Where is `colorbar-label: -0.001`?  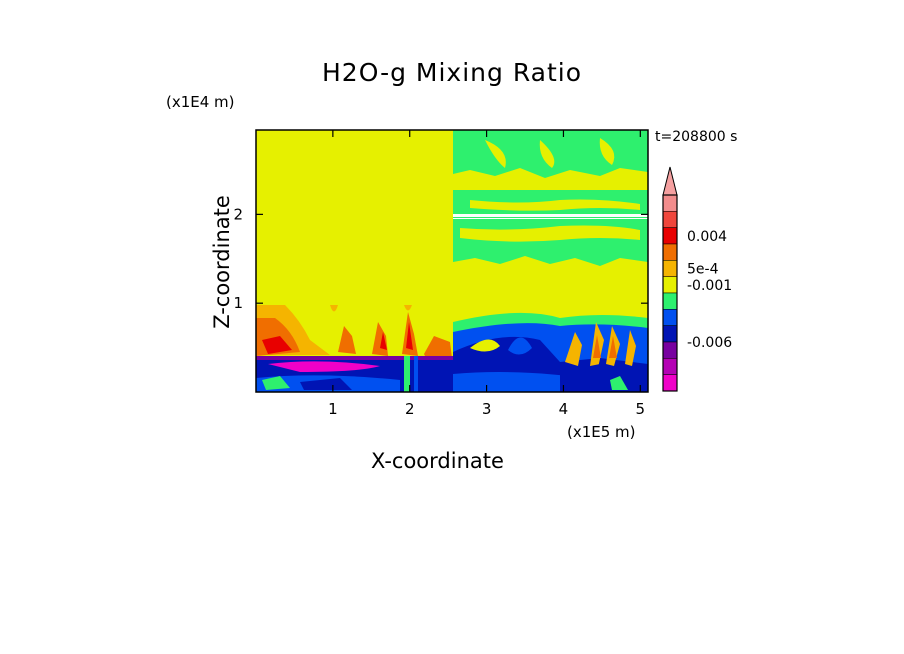 colorbar-label: -0.001 is located at coordinates (709, 286).